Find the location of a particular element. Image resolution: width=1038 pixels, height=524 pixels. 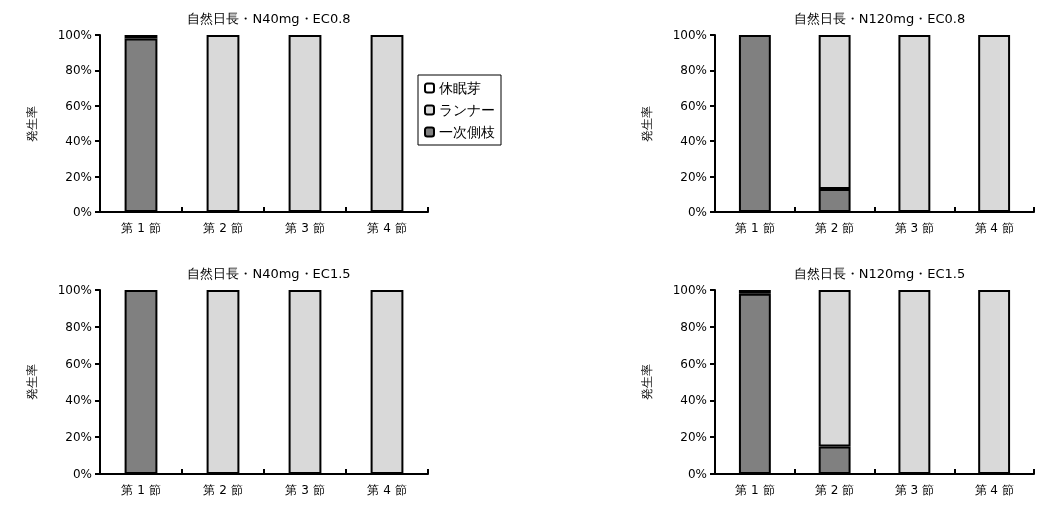

legend-label: 一次側枝 is located at coordinates (467, 132).